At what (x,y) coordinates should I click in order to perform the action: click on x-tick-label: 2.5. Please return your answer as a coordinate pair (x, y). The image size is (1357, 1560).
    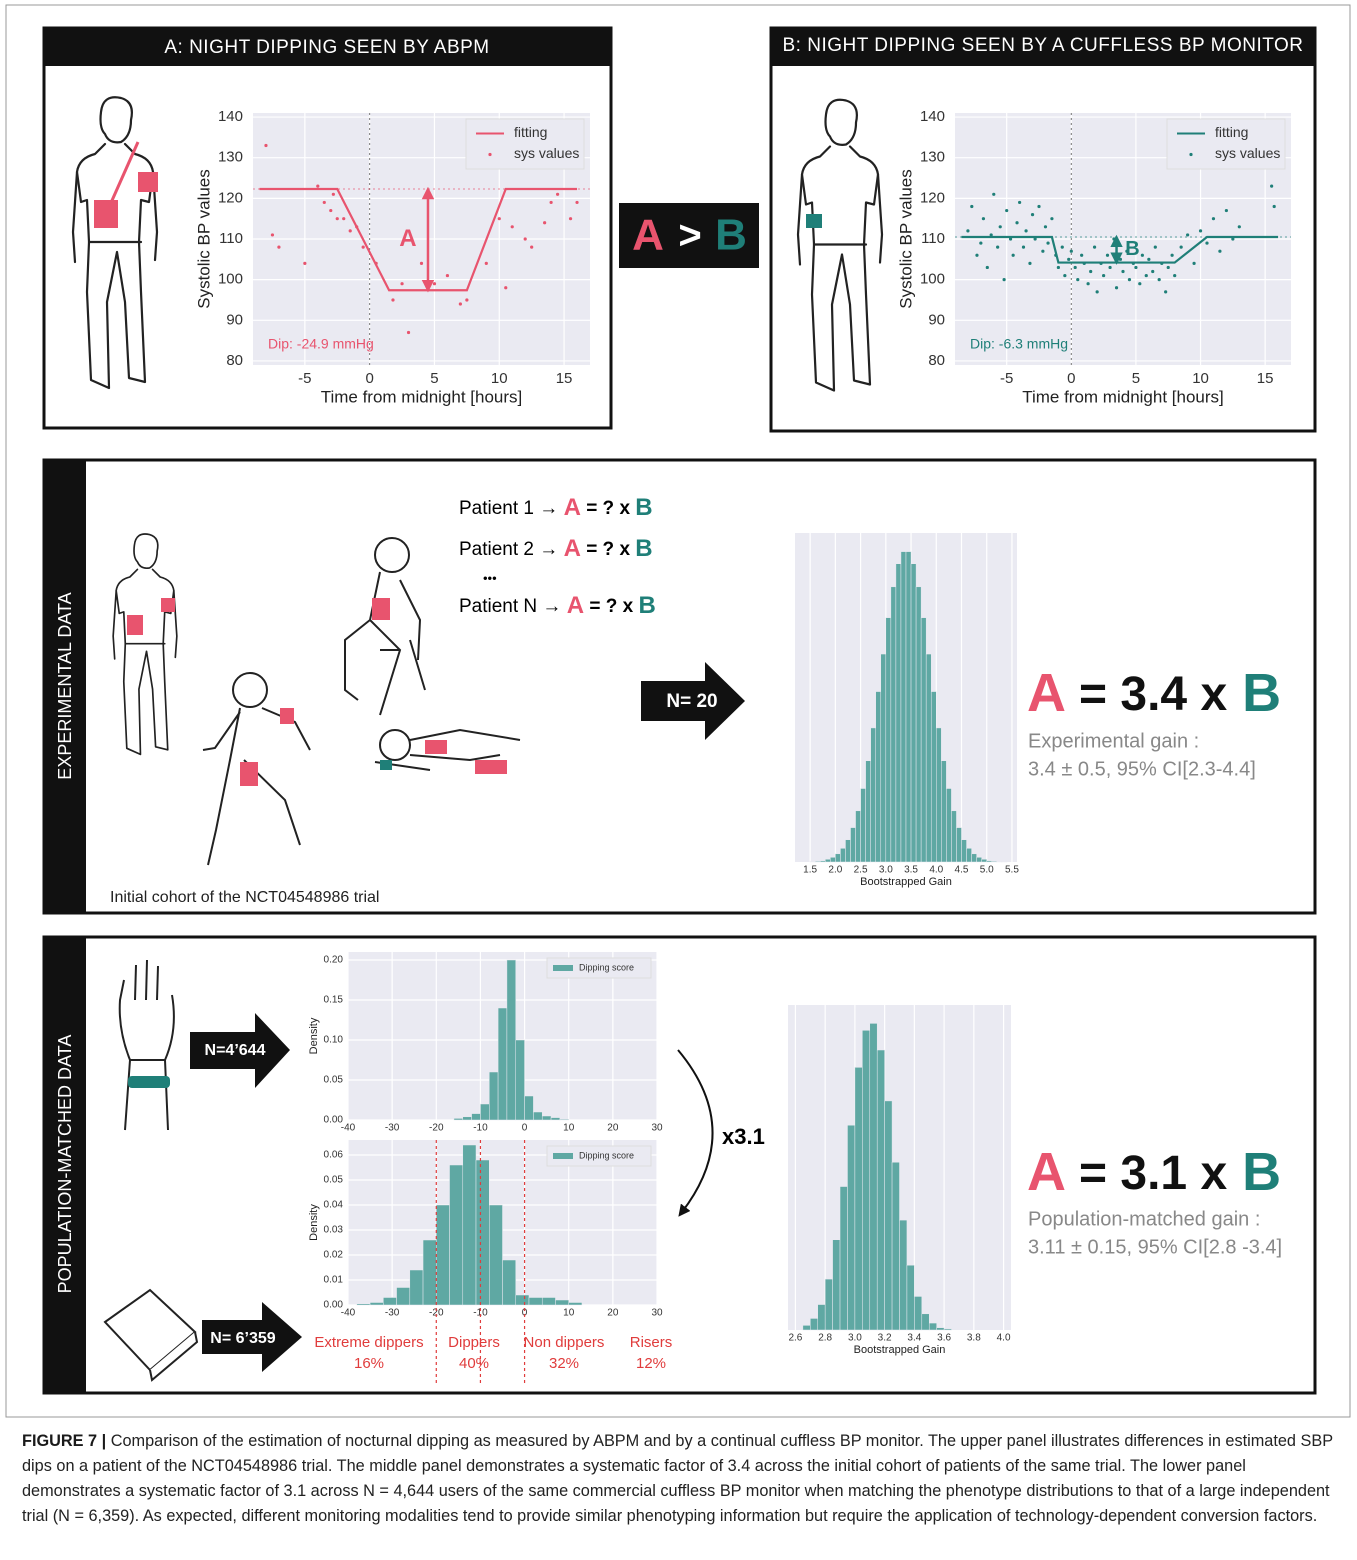
    Looking at the image, I should click on (861, 870).